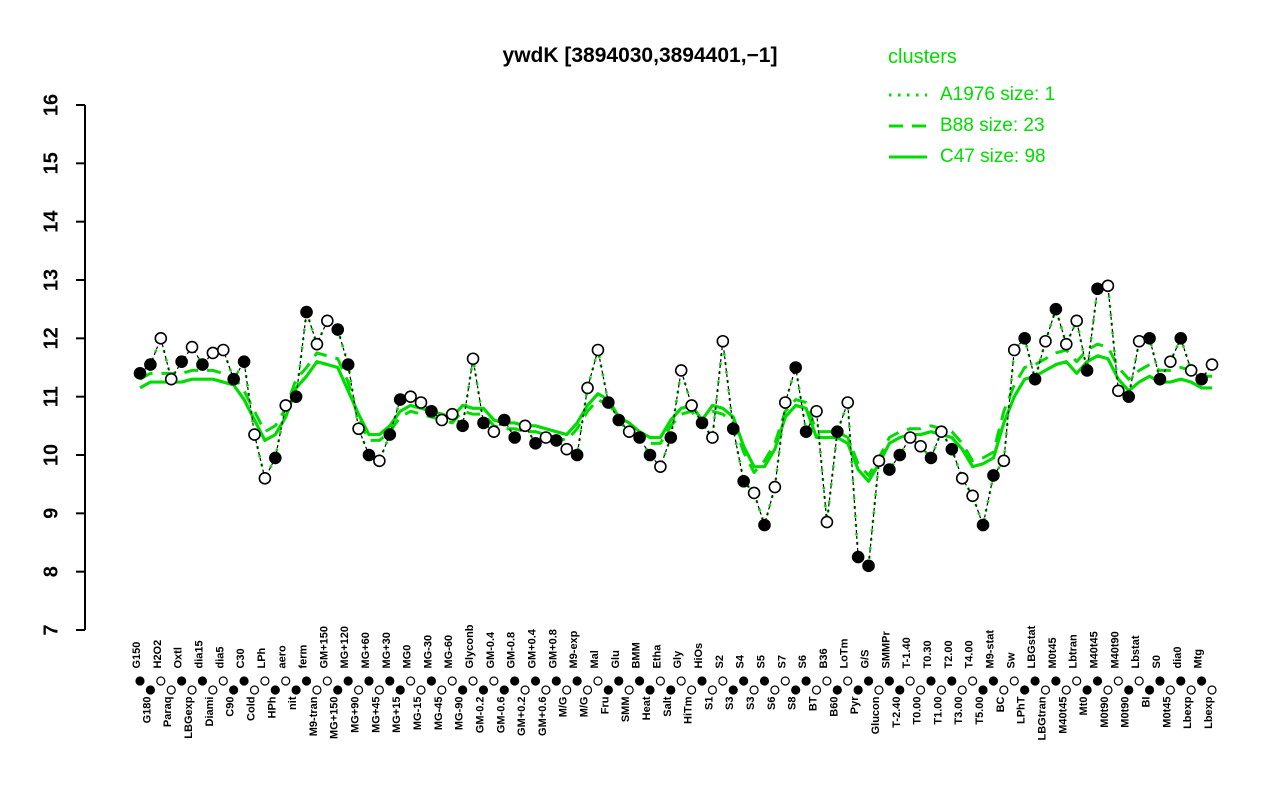 The height and width of the screenshot is (800, 1280). I want to click on condition-label: LPhT, so click(1022, 710).